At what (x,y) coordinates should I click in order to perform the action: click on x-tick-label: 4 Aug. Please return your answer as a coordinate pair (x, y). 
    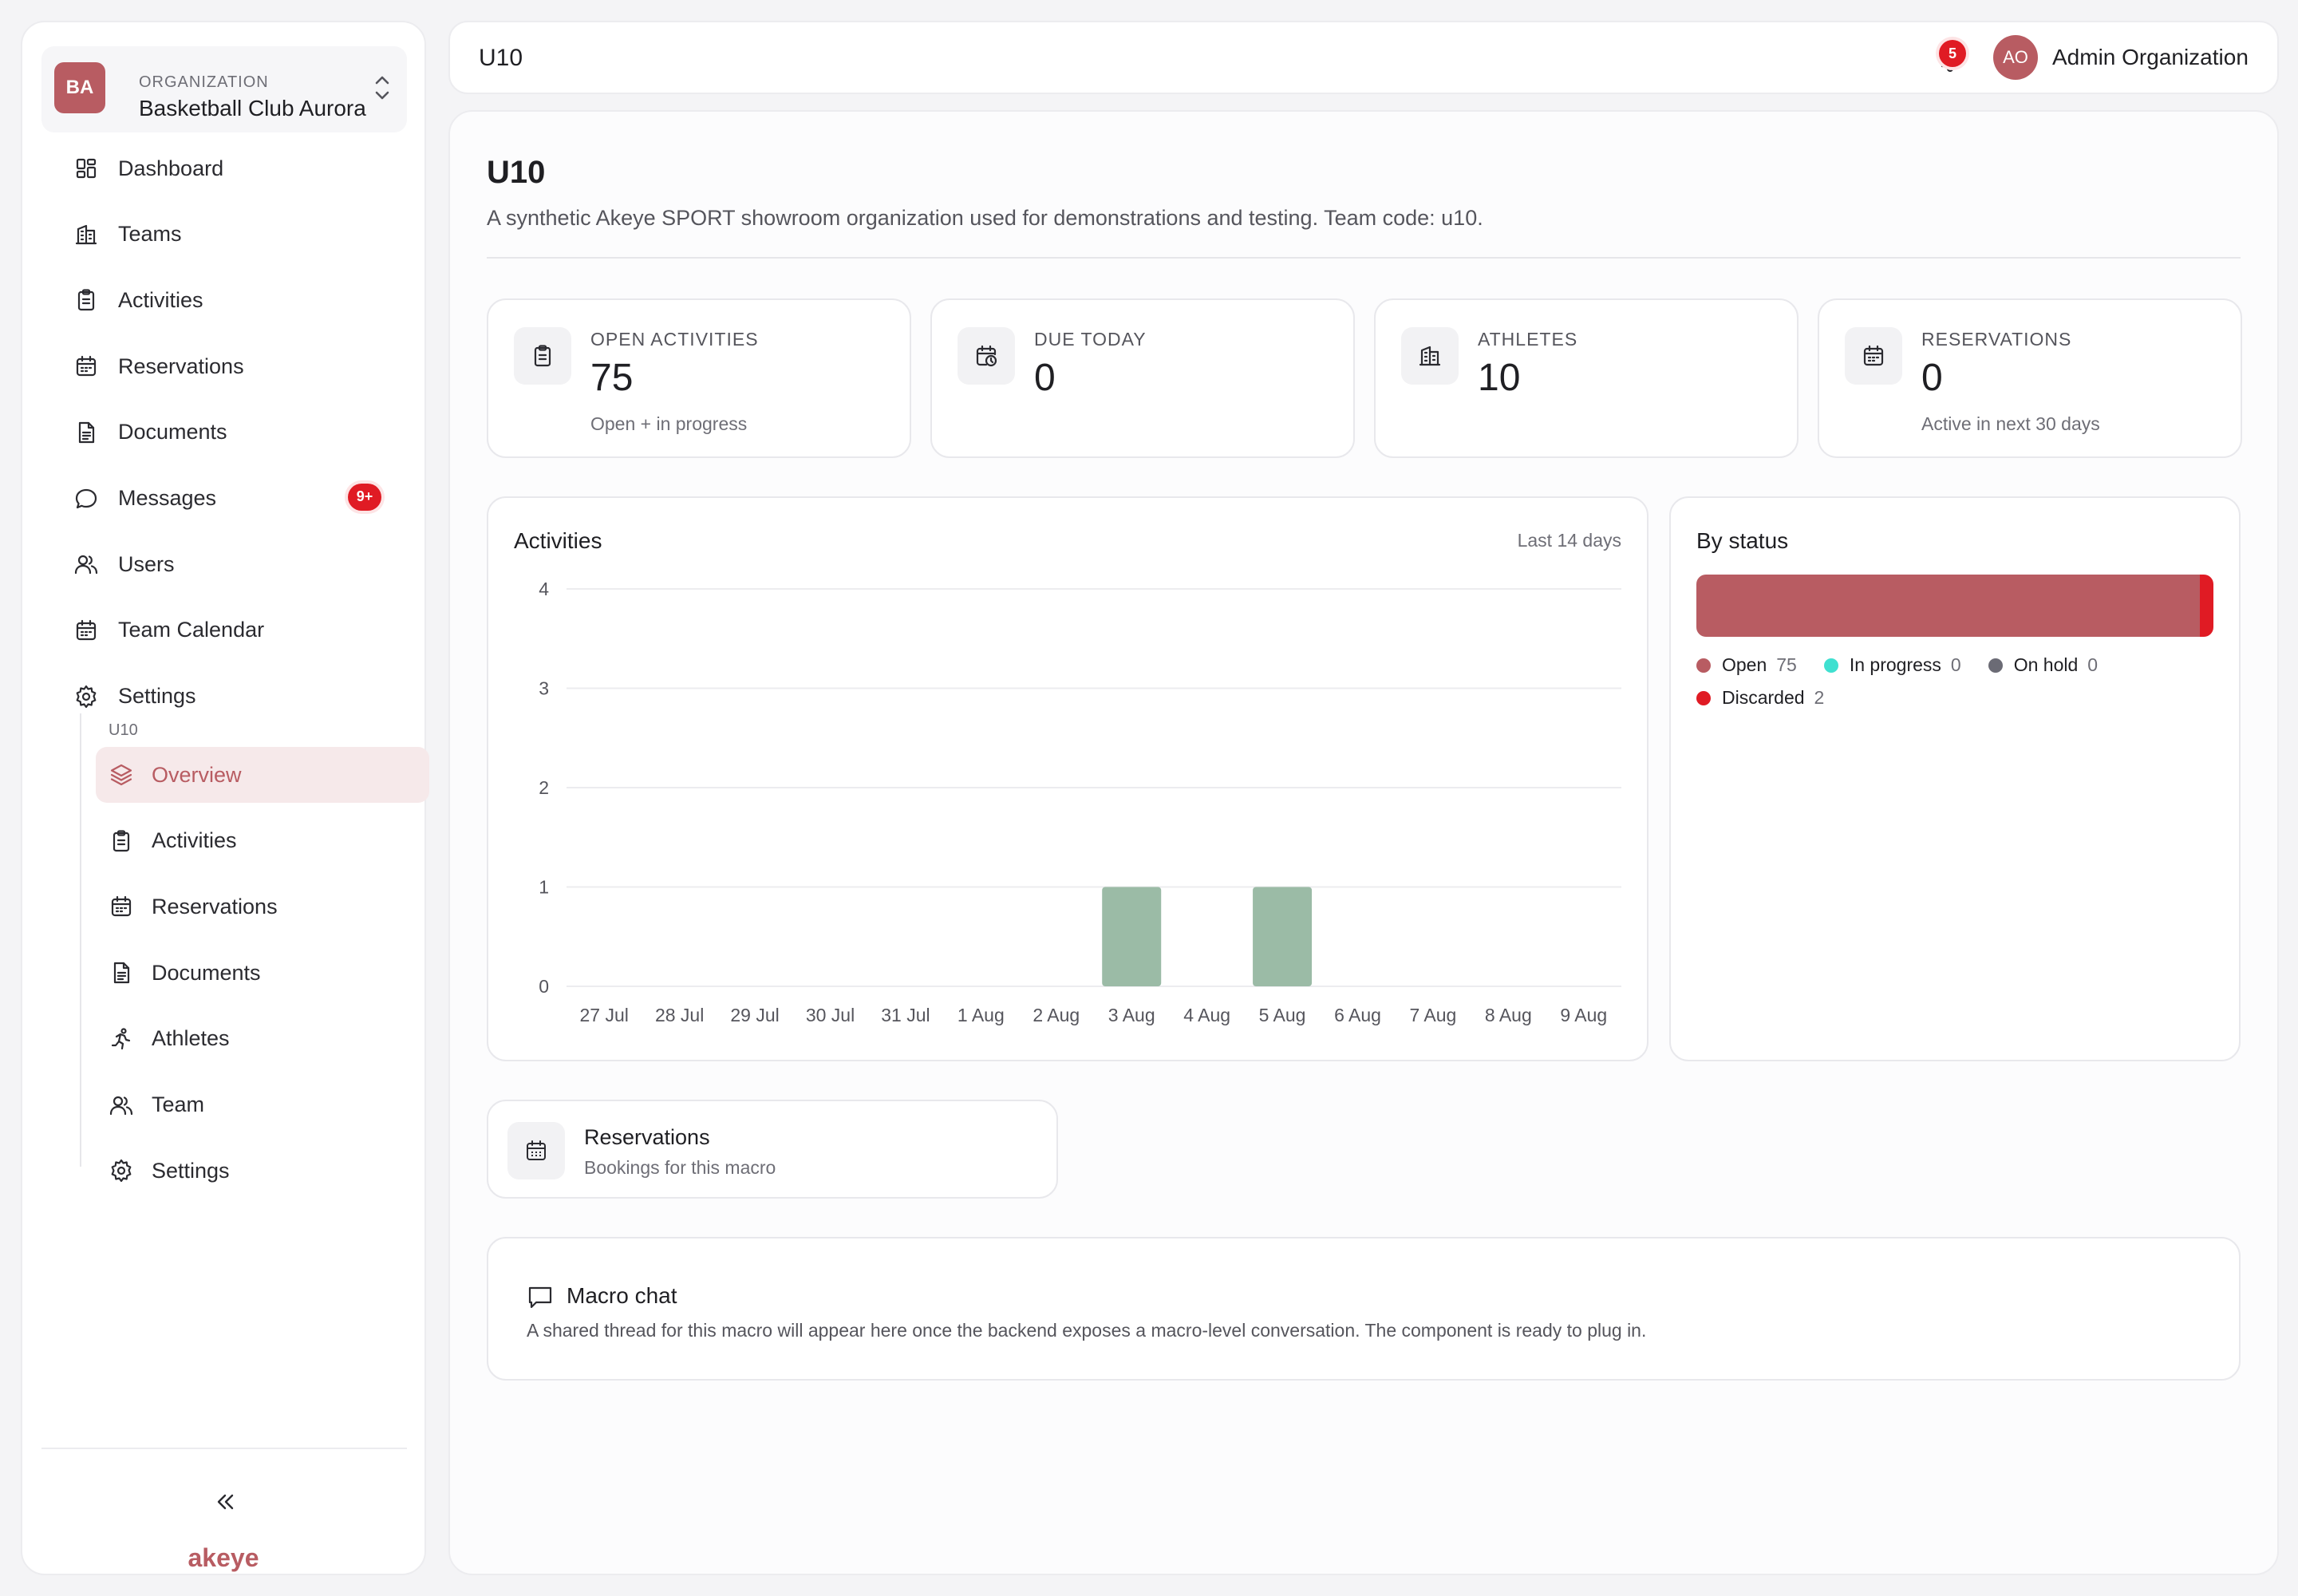
    Looking at the image, I should click on (1206, 1015).